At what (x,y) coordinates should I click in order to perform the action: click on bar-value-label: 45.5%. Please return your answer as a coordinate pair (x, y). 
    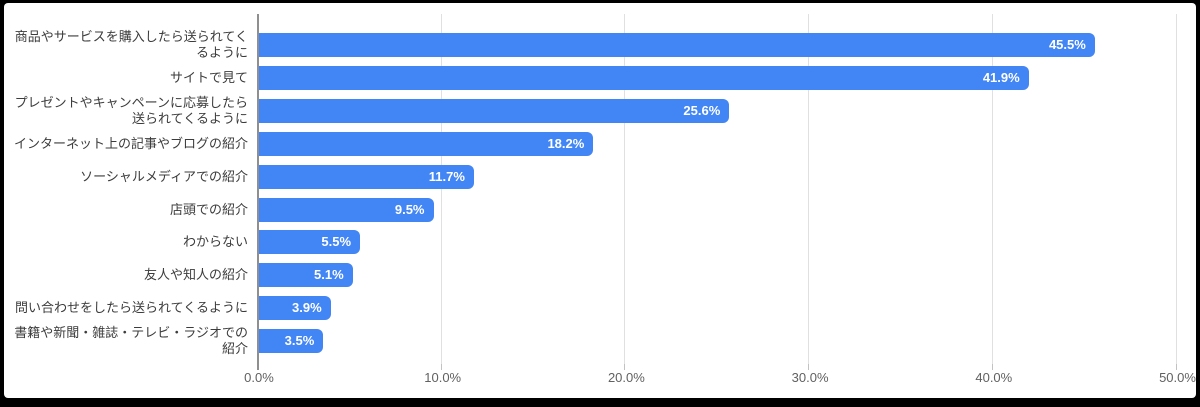
    Looking at the image, I should click on (1067, 44).